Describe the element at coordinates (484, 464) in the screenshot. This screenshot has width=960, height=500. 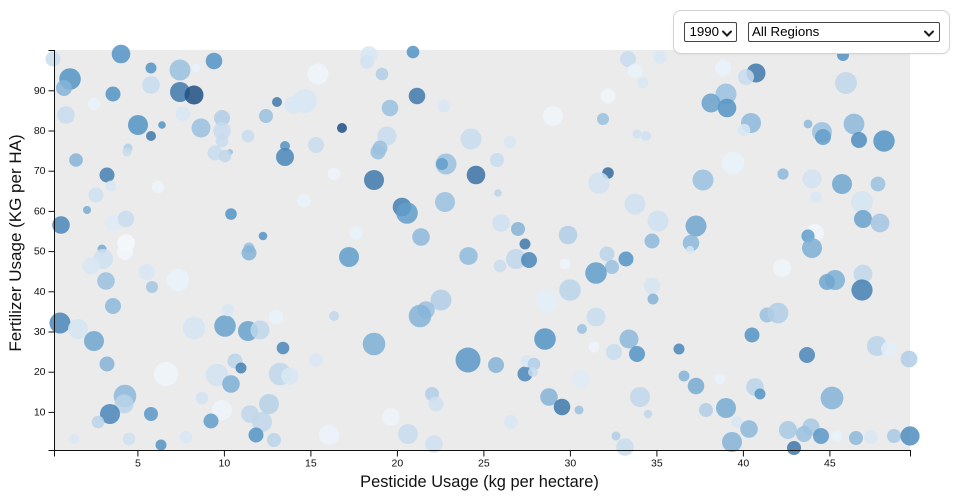
I see `svg-text: 25` at that location.